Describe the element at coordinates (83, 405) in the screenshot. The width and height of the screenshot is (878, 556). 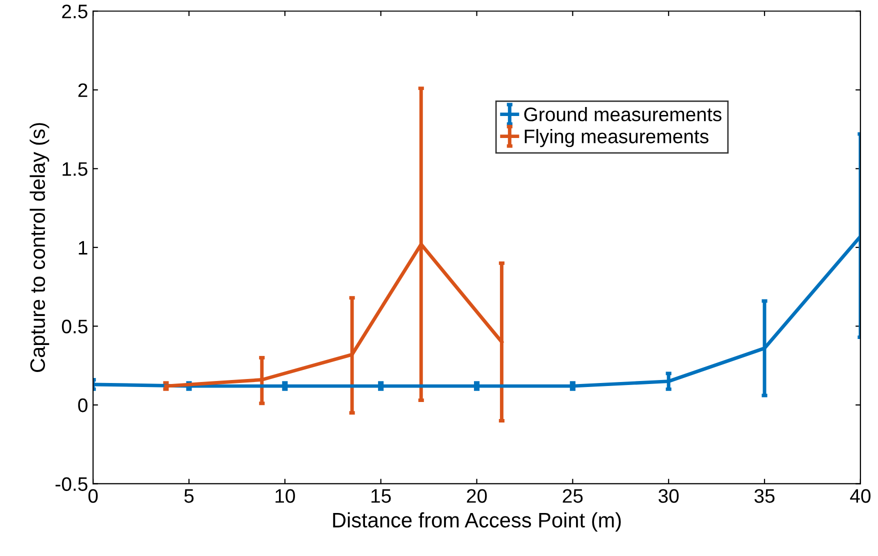
I see `y-tick-label: 0` at that location.